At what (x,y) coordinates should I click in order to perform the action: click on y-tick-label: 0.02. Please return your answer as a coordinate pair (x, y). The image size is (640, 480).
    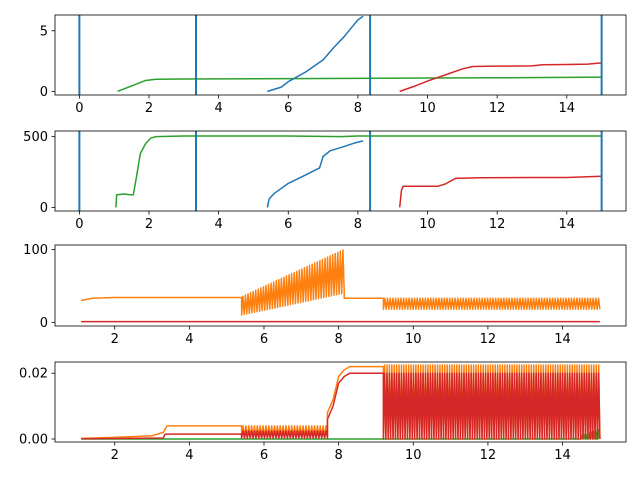
    Looking at the image, I should click on (33, 374).